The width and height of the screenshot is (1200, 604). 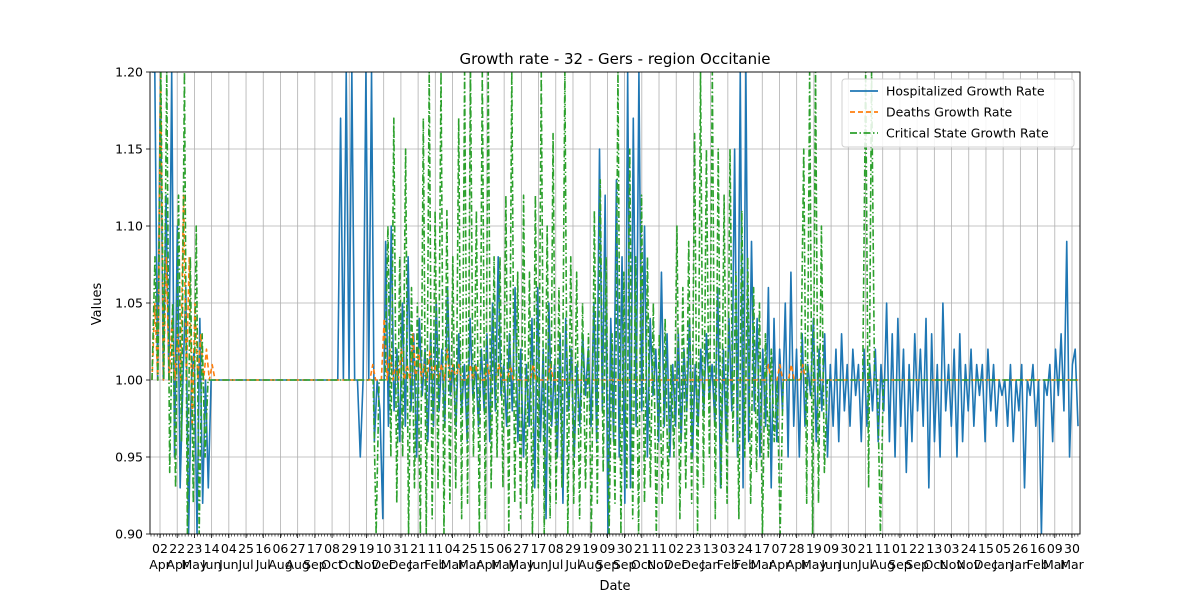 What do you see at coordinates (470, 548) in the screenshot?
I see `x-tick-day-label: 25` at bounding box center [470, 548].